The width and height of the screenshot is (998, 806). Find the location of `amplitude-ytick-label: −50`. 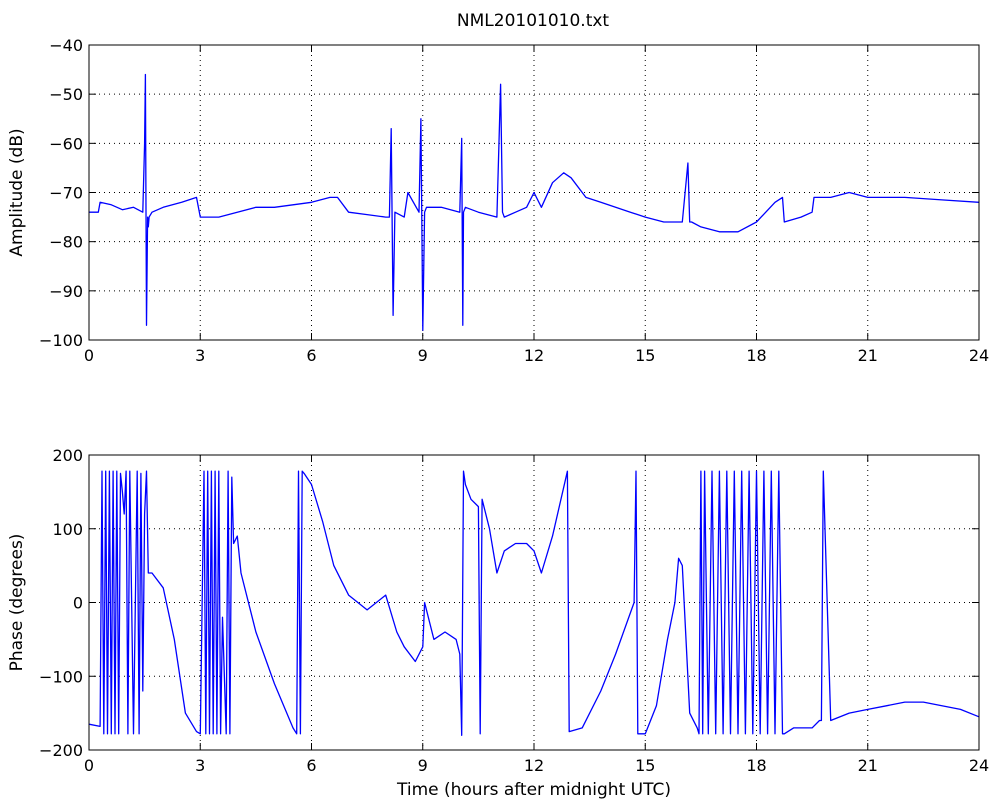

amplitude-ytick-label: −50 is located at coordinates (66, 94).